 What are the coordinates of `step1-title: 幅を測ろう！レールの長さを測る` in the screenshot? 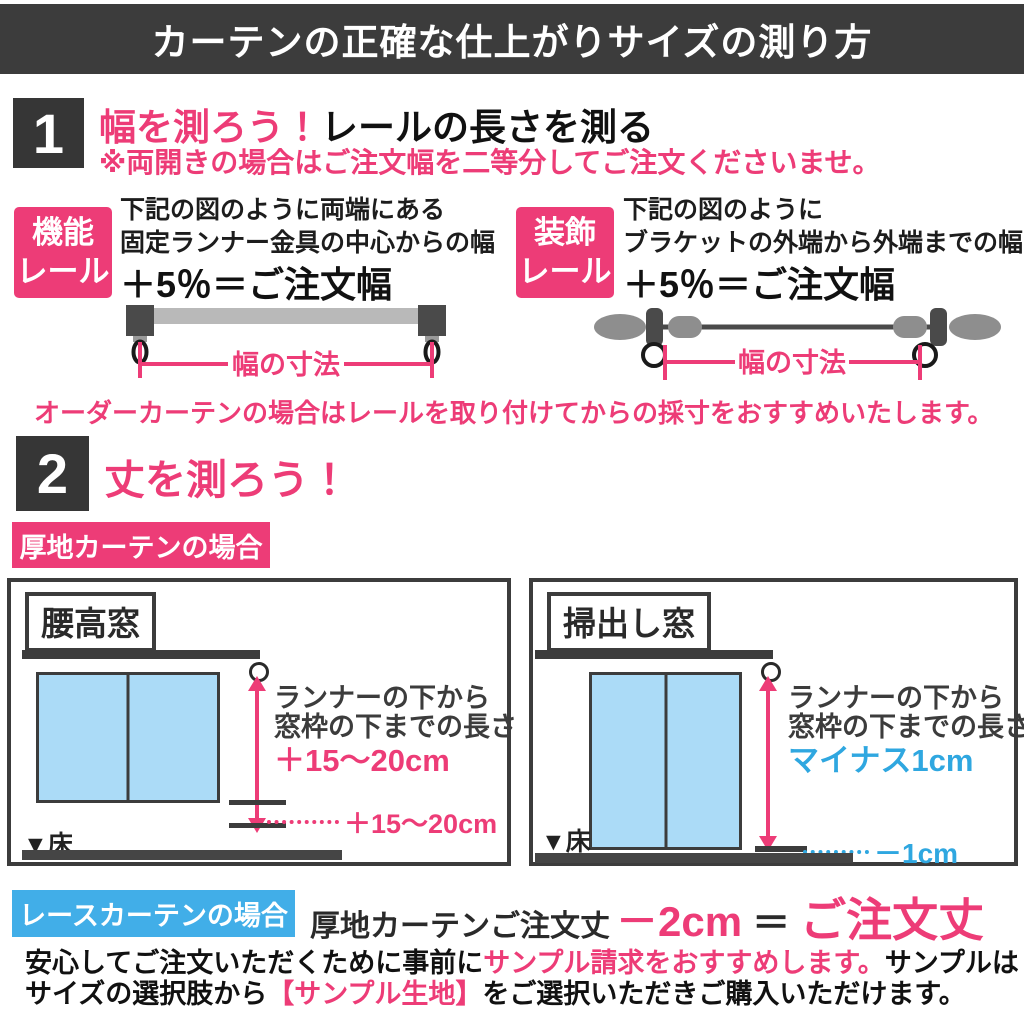 It's located at (376, 124).